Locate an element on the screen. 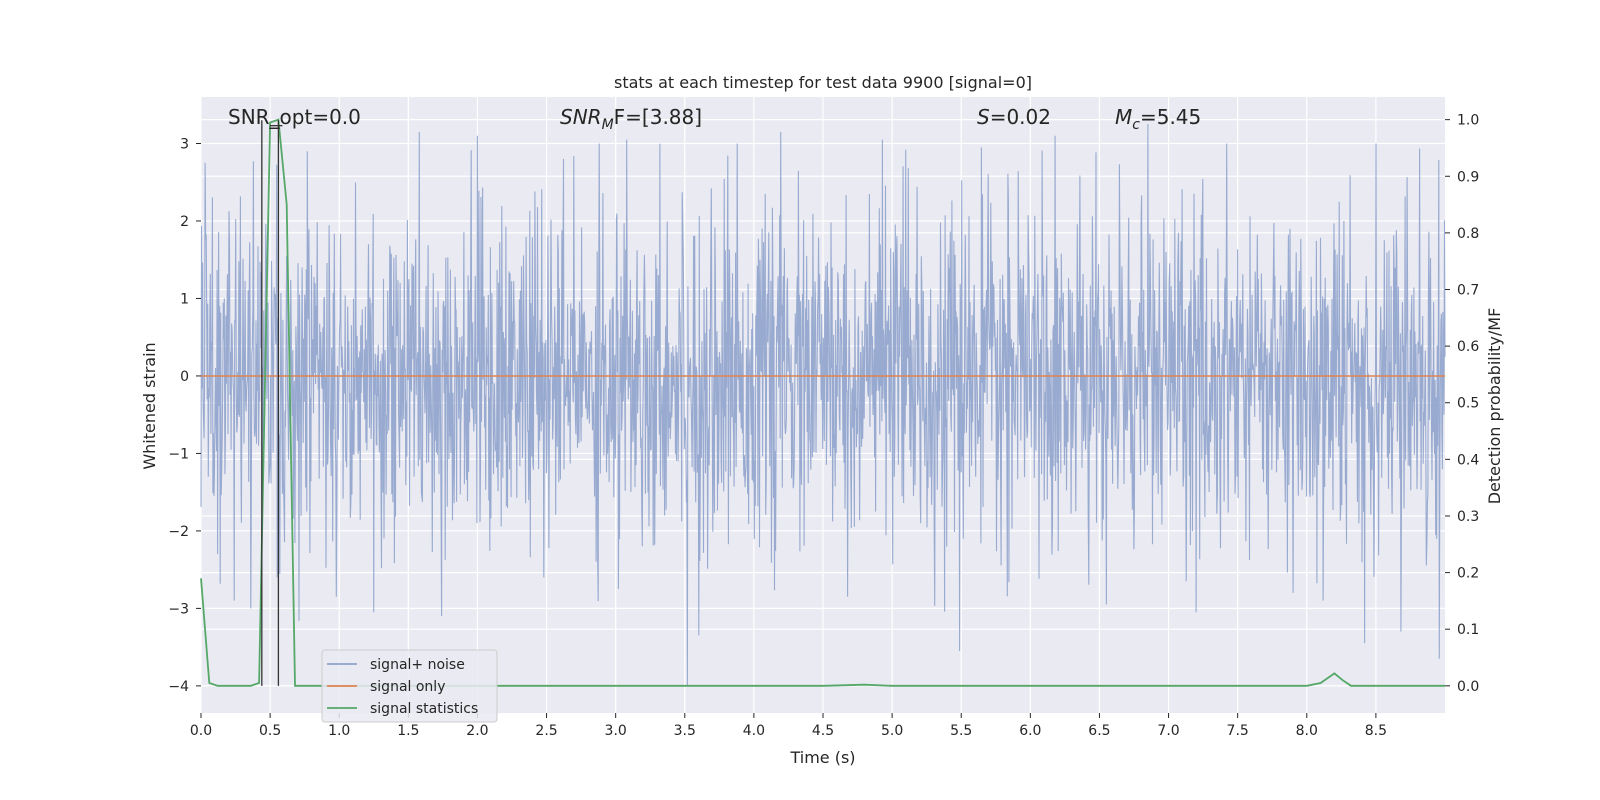 The image size is (1600, 800). x-tick-label-17: 8.5 is located at coordinates (1376, 731).